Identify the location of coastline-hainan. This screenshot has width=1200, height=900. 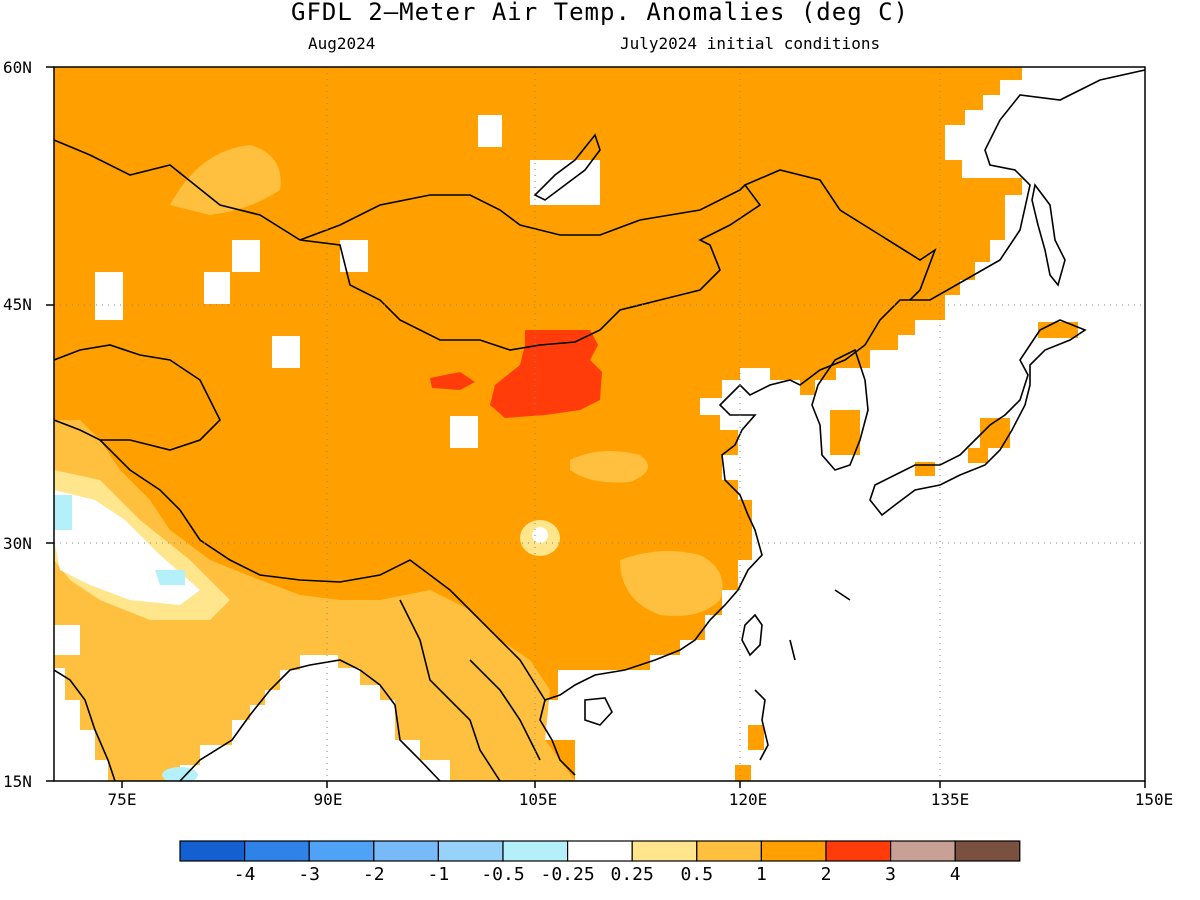
(598, 711).